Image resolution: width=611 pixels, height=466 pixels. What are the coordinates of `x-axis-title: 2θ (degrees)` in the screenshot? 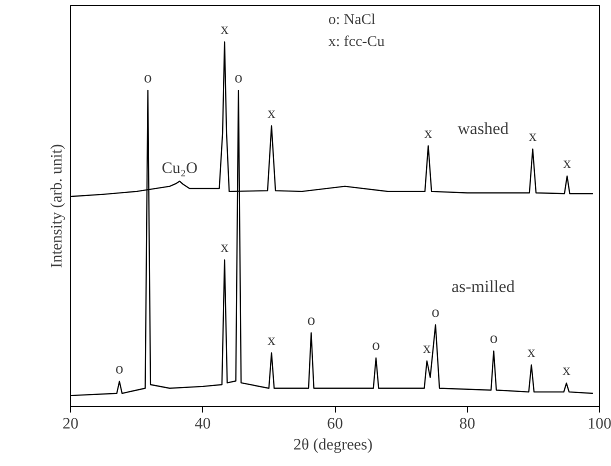 It's located at (333, 445).